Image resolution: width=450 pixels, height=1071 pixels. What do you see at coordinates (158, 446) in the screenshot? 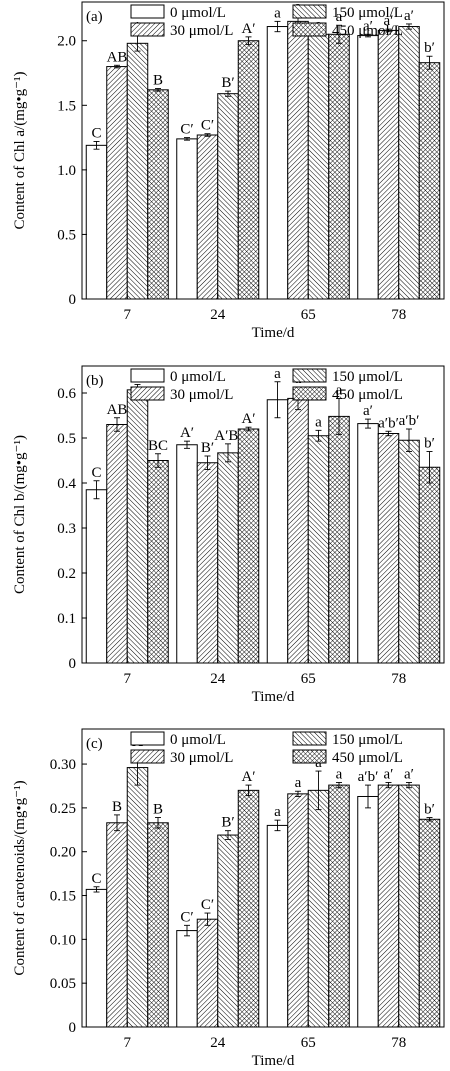
I see `significance-label: BC` at bounding box center [158, 446].